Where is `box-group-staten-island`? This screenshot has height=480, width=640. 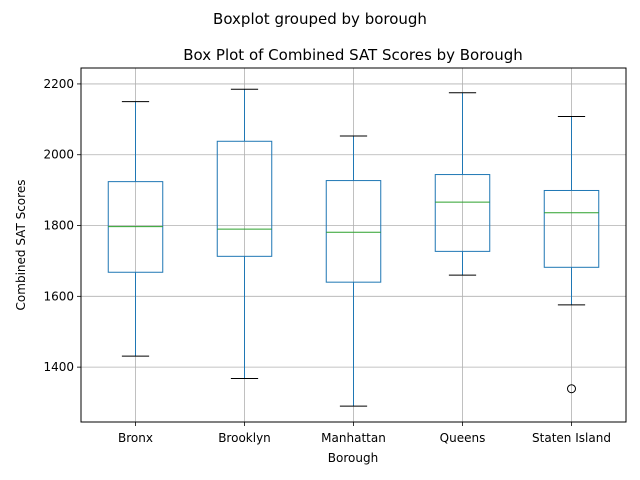 box-group-staten-island is located at coordinates (571, 254).